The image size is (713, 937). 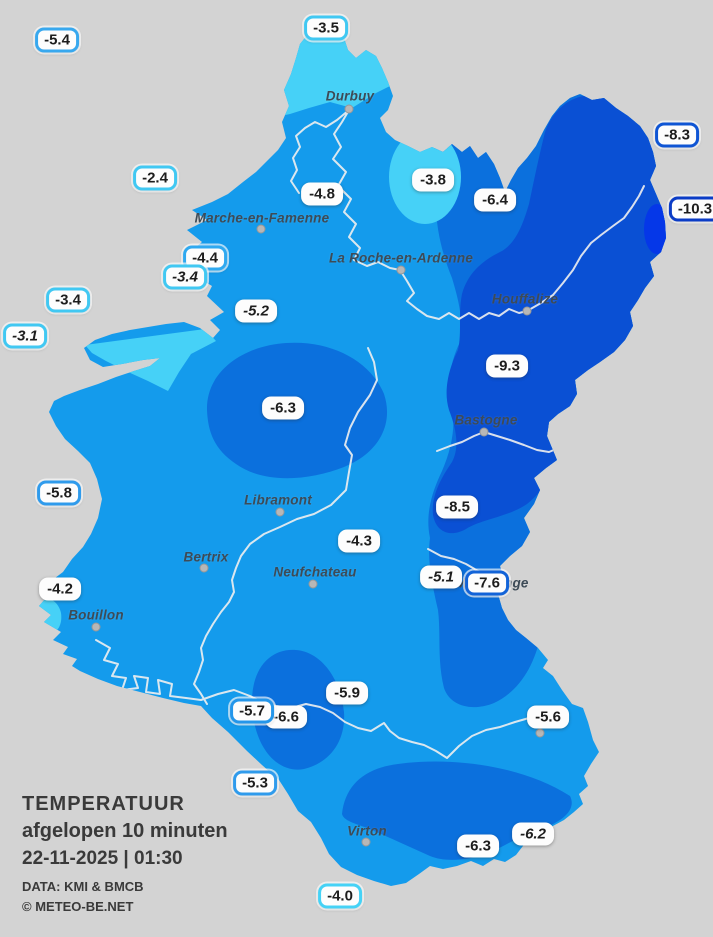 What do you see at coordinates (496, 442) in the screenshot?
I see `boundary-bastogne-east` at bounding box center [496, 442].